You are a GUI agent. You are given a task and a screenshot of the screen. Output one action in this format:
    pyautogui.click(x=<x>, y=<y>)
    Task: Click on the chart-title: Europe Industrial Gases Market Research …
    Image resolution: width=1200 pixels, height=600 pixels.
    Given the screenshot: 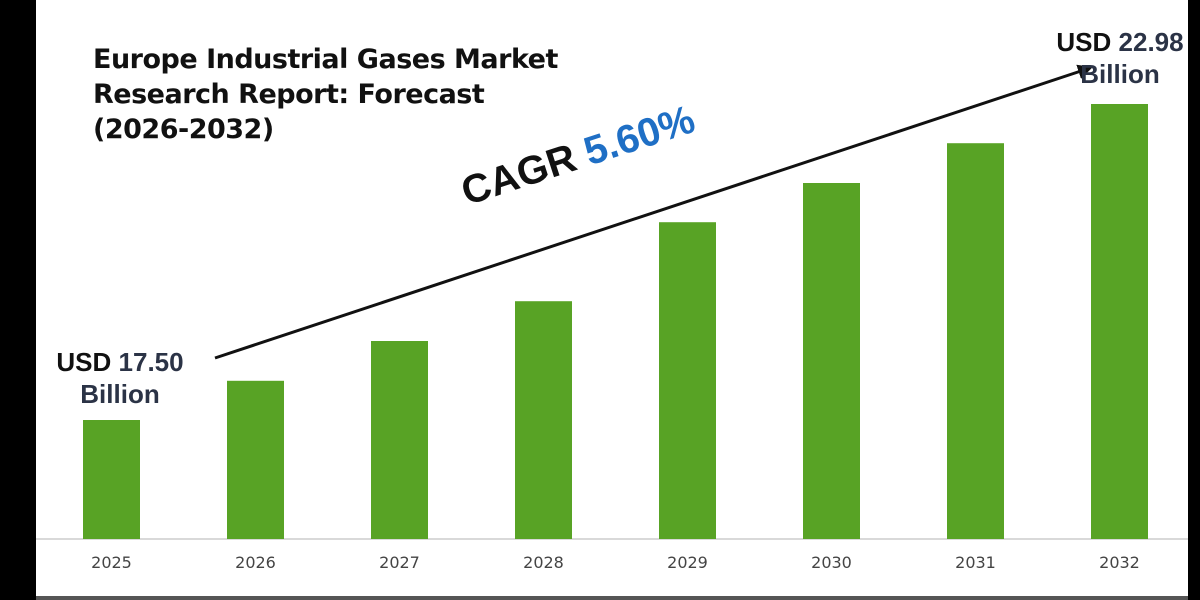 What is the action you would take?
    pyautogui.click(x=325, y=94)
    